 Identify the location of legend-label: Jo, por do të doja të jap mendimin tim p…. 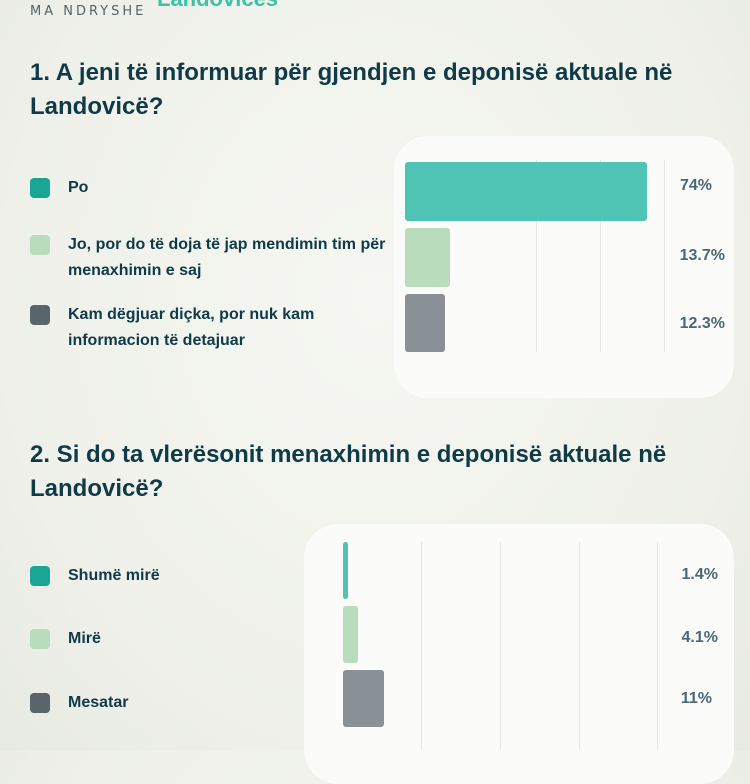
(227, 257).